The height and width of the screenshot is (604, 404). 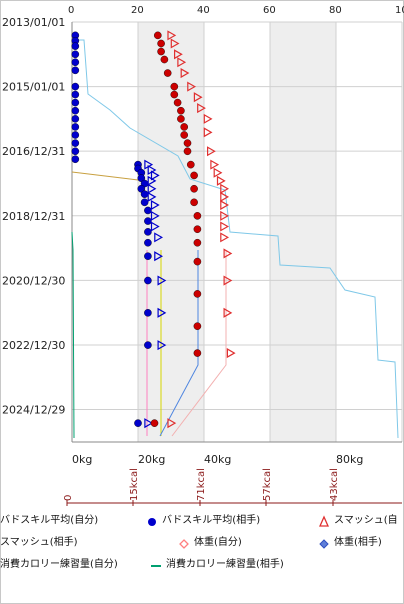 What do you see at coordinates (82, 459) in the screenshot?
I see `x-tick-label: 0kg` at bounding box center [82, 459].